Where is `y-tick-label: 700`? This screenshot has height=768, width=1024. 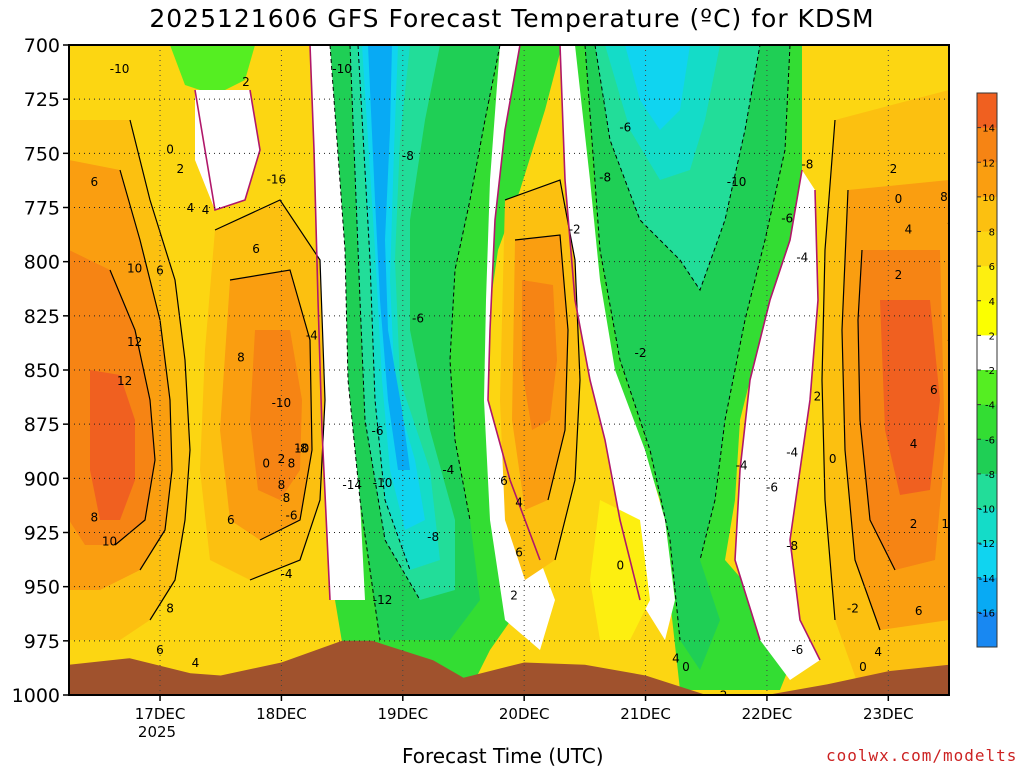
y-tick-label: 700 is located at coordinates (42, 46).